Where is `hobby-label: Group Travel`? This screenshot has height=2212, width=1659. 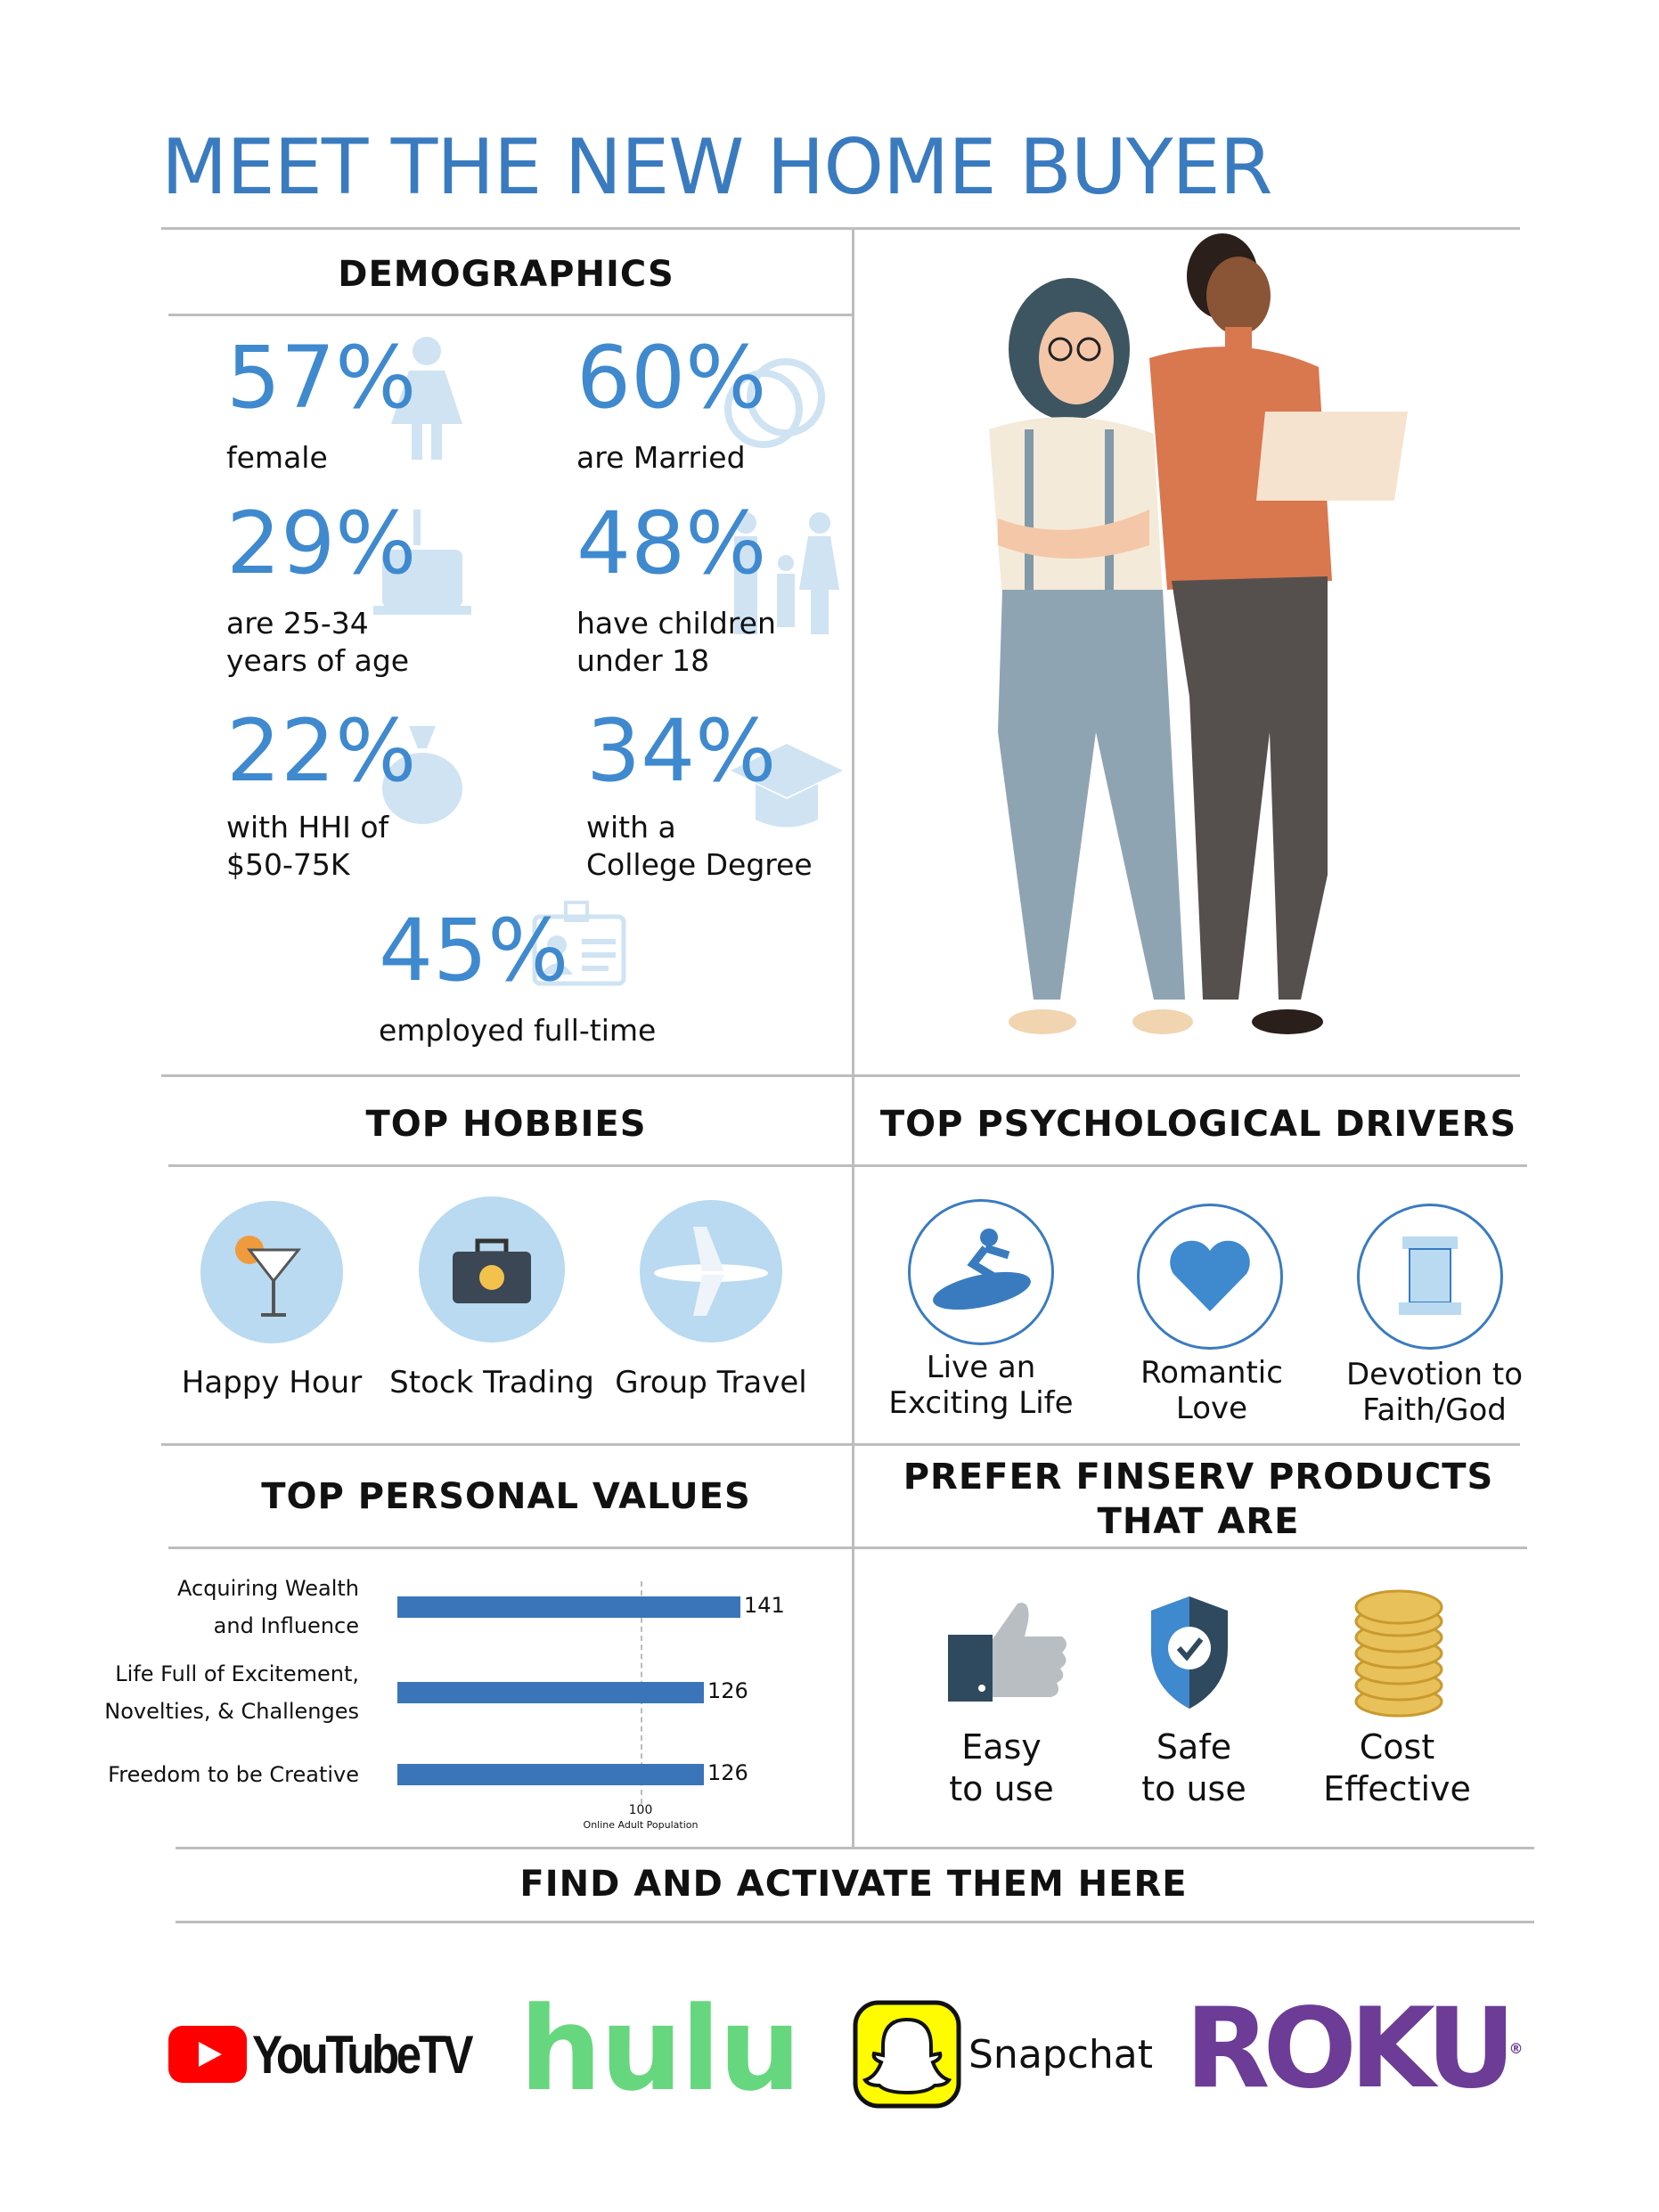
hobby-label: Group Travel is located at coordinates (711, 1382).